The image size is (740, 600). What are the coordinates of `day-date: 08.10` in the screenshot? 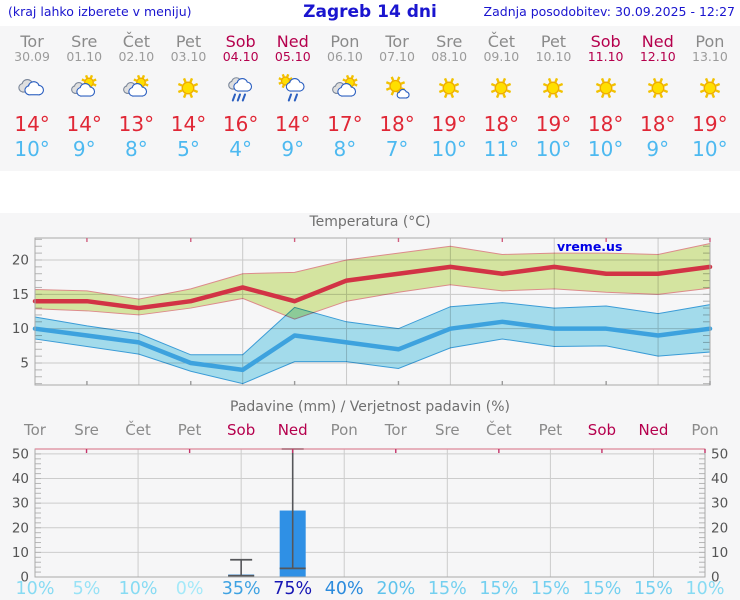 It's located at (449, 56).